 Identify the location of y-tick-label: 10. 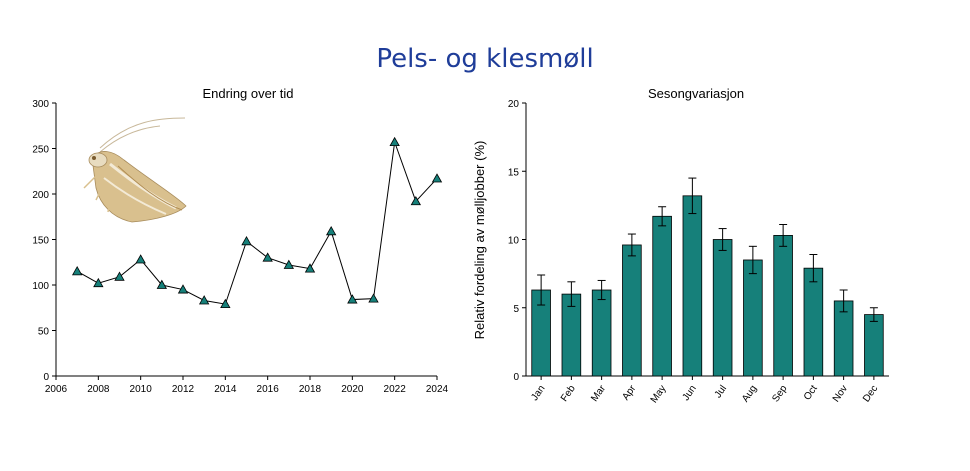
(514, 241).